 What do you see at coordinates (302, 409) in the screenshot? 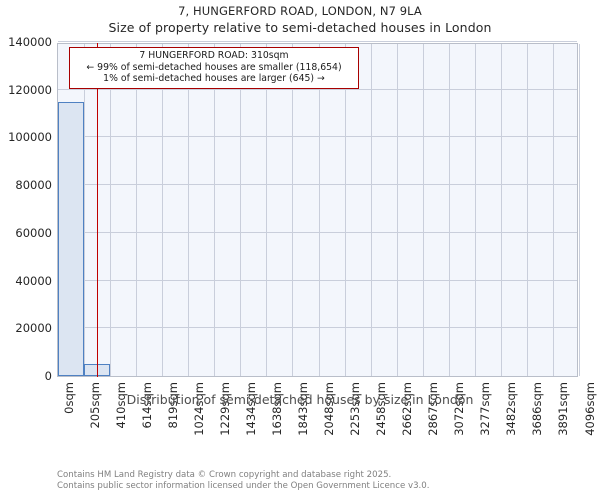
I see `x-axis-tick-label: 1843sqm` at bounding box center [302, 409].